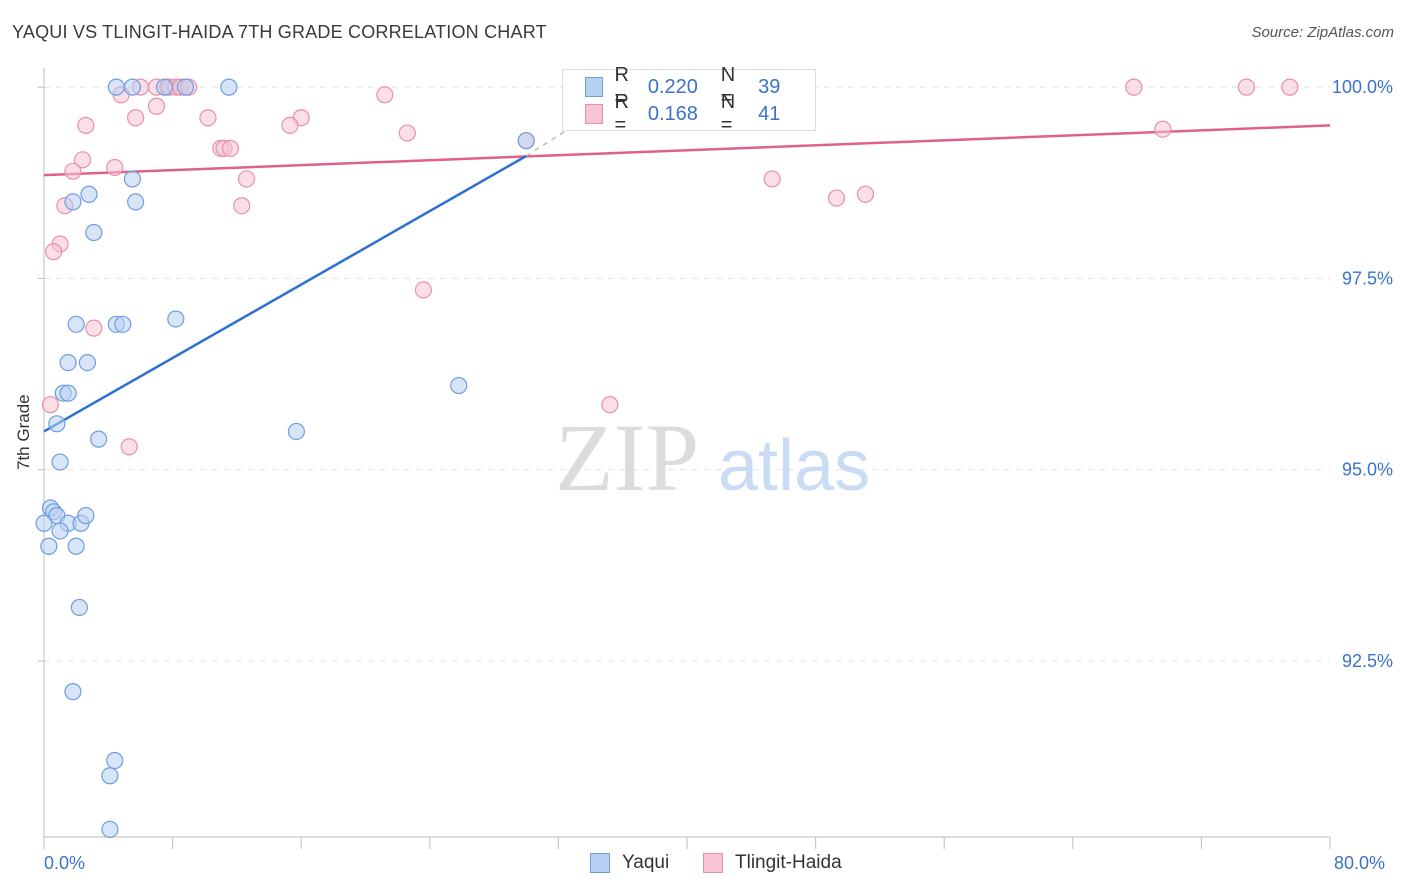 The width and height of the screenshot is (1406, 892). Describe the element at coordinates (600, 863) in the screenshot. I see `yaqui-legend-swatch` at that location.